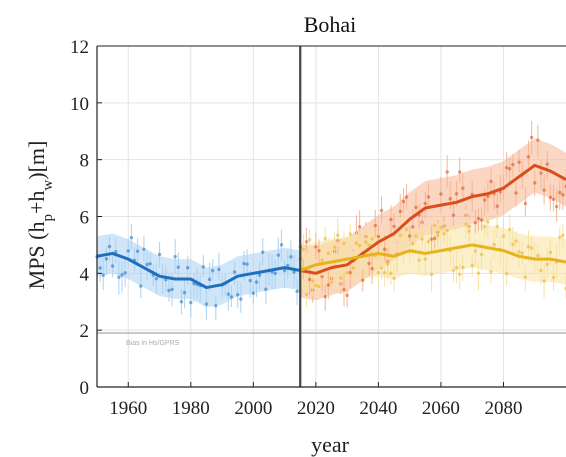  What do you see at coordinates (503, 408) in the screenshot?
I see `x-tick-label: 2080` at bounding box center [503, 408].